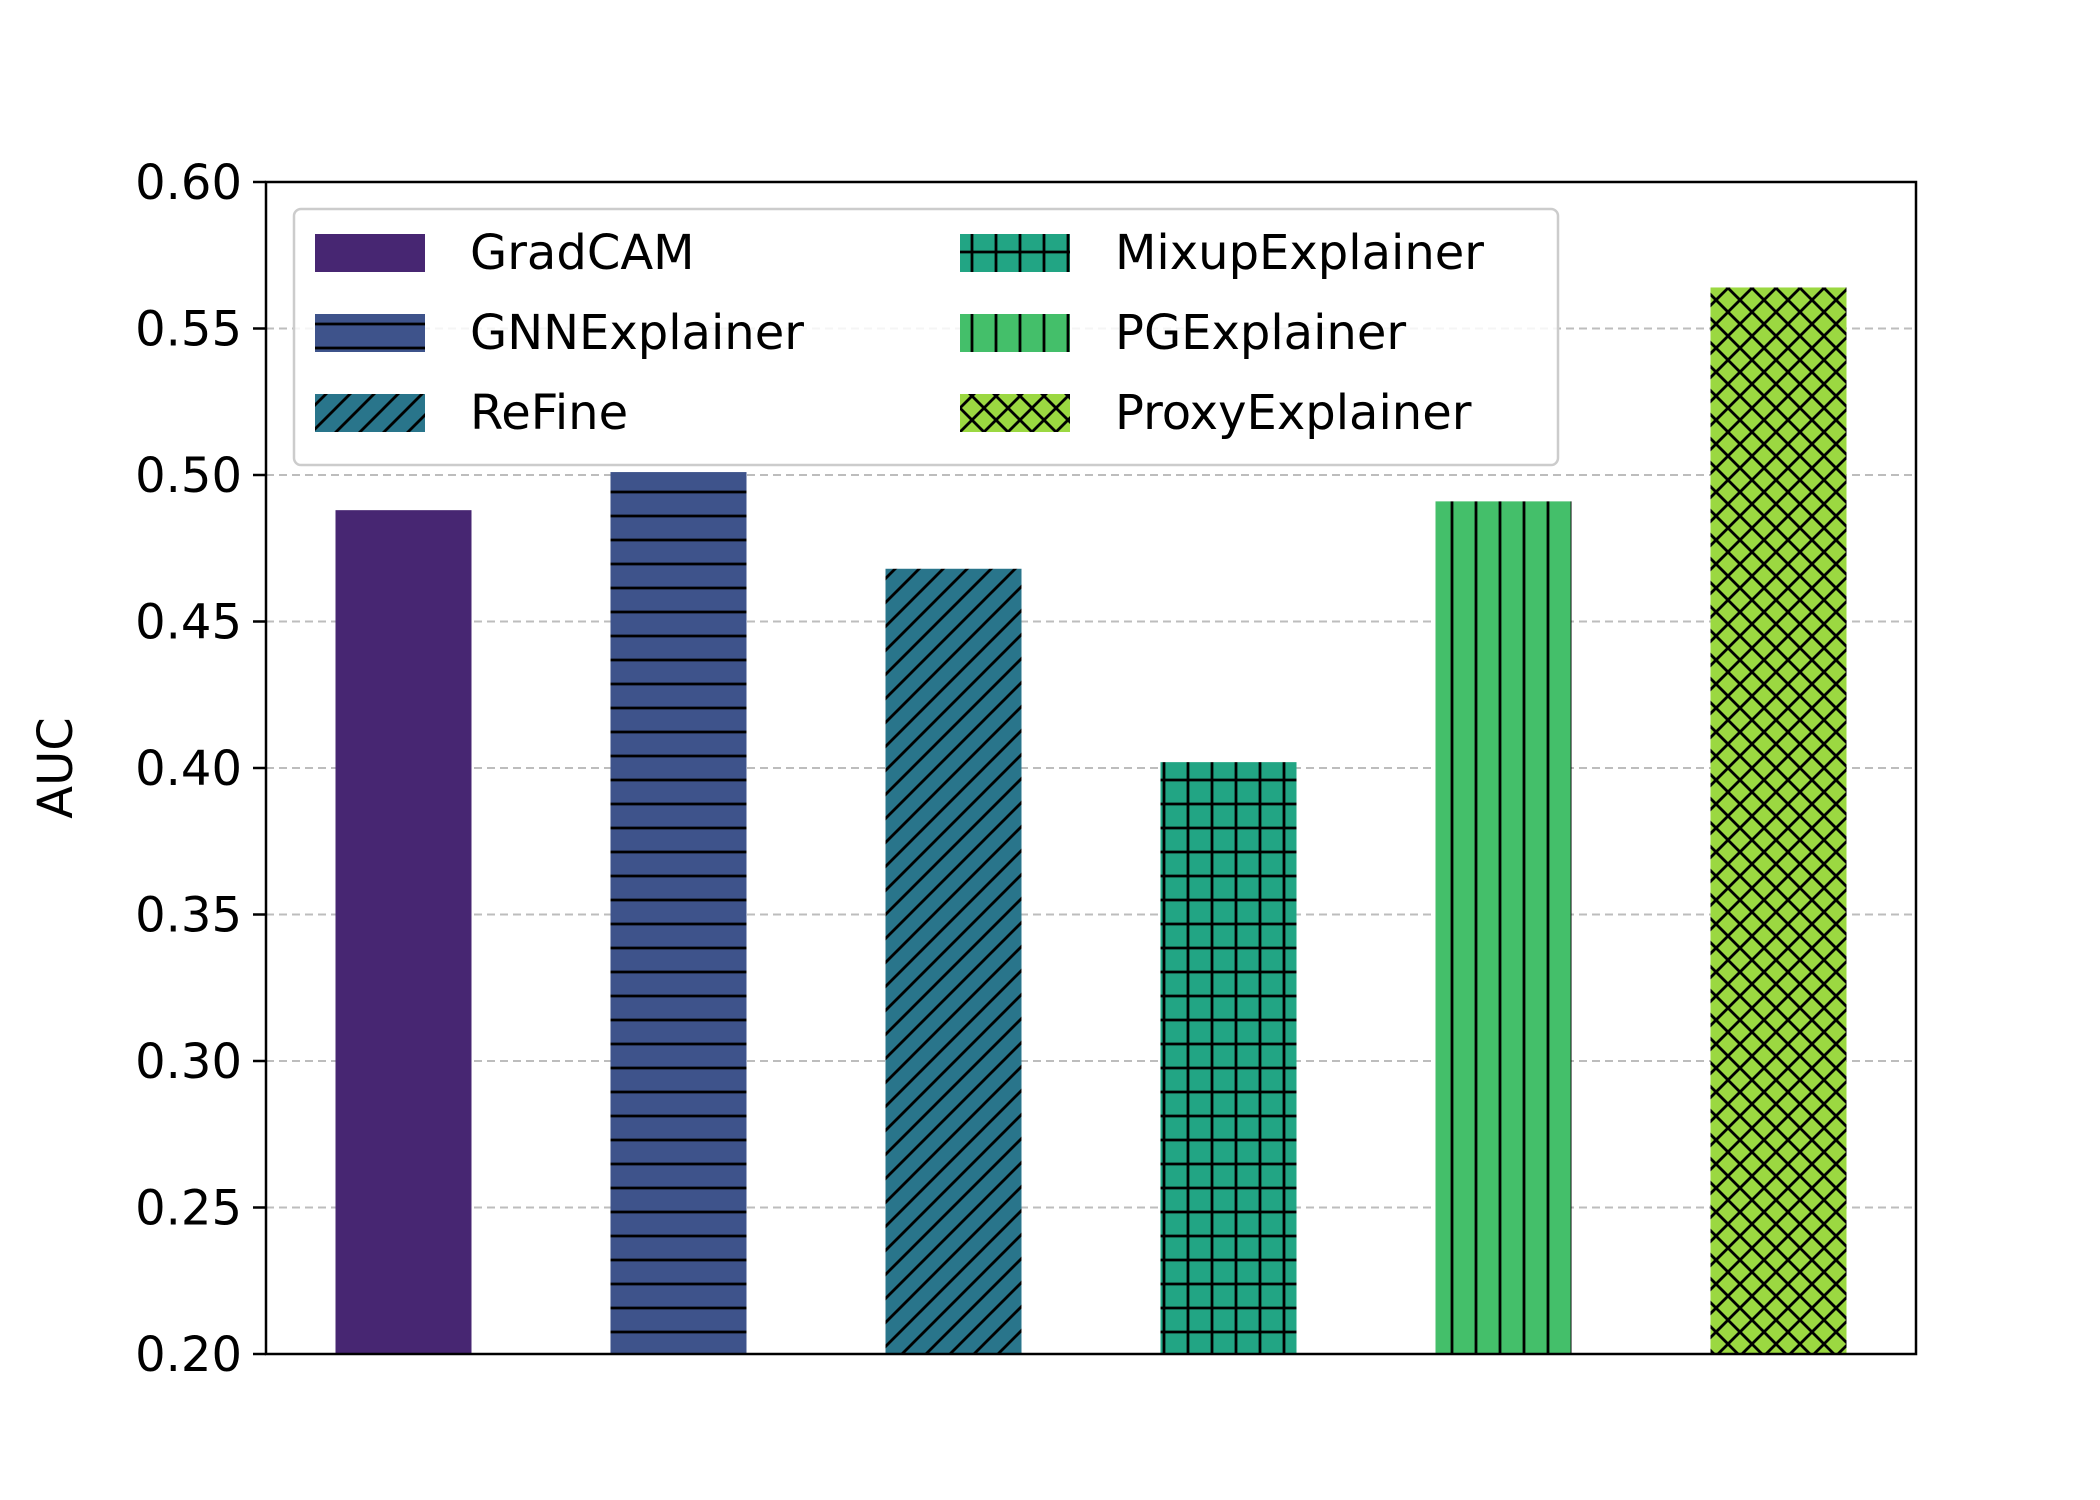  I want to click on bar-mixupexplainer, so click(1228, 1058).